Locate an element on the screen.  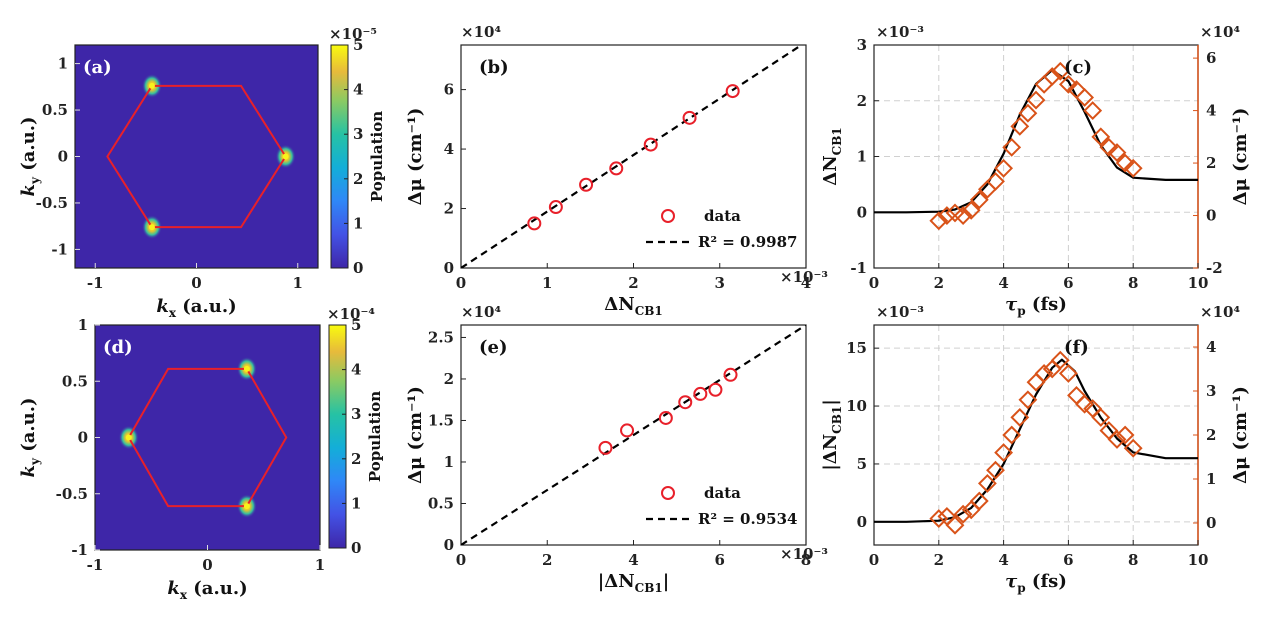
panel-label: (b) is located at coordinates (494, 67).